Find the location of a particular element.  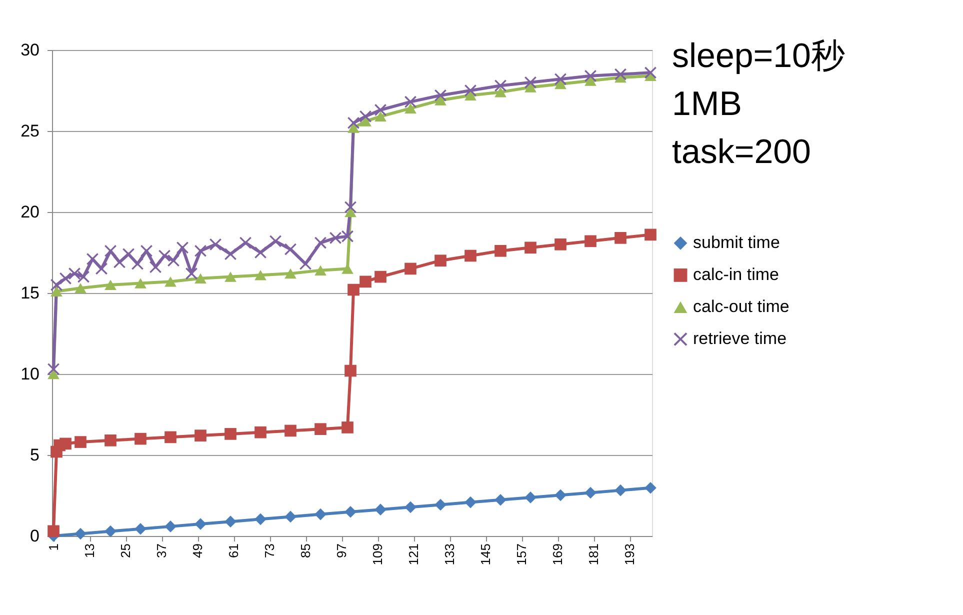

text: sleep=10秒 is located at coordinates (758, 56).